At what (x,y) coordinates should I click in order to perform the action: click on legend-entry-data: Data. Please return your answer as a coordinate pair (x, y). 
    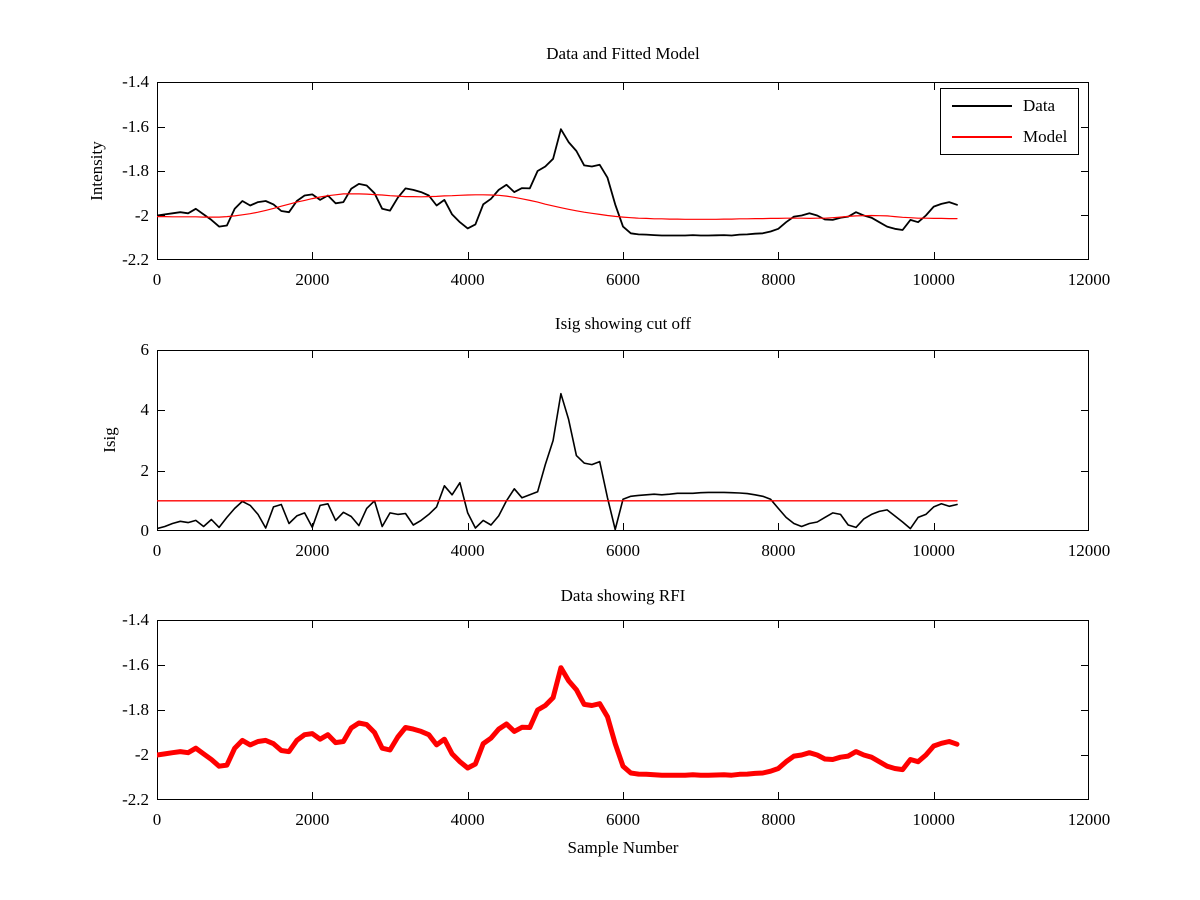
    Looking at the image, I should click on (1009, 106).